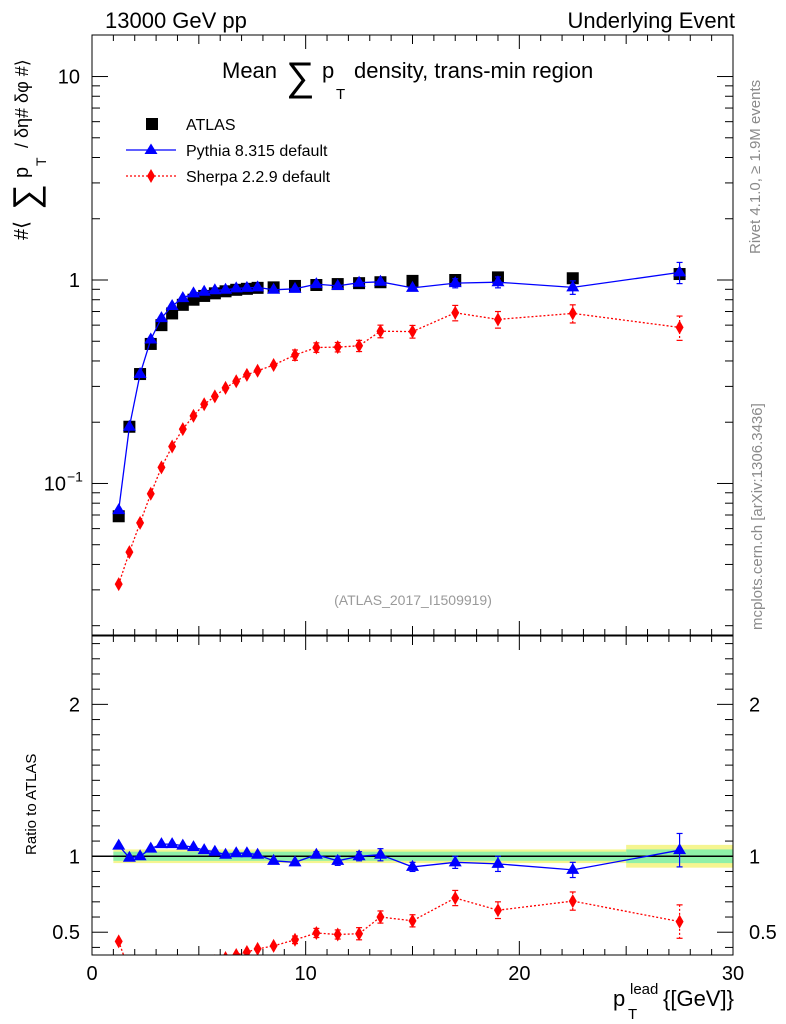 The image size is (786, 1024). I want to click on y-tick-label-main: 10 −1, so click(63, 481).